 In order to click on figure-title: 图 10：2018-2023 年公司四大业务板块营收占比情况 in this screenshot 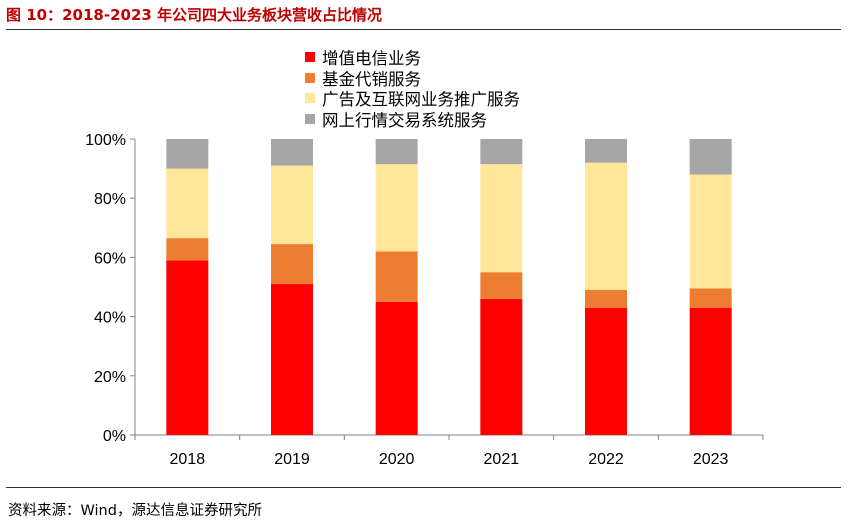, I will do `click(194, 15)`.